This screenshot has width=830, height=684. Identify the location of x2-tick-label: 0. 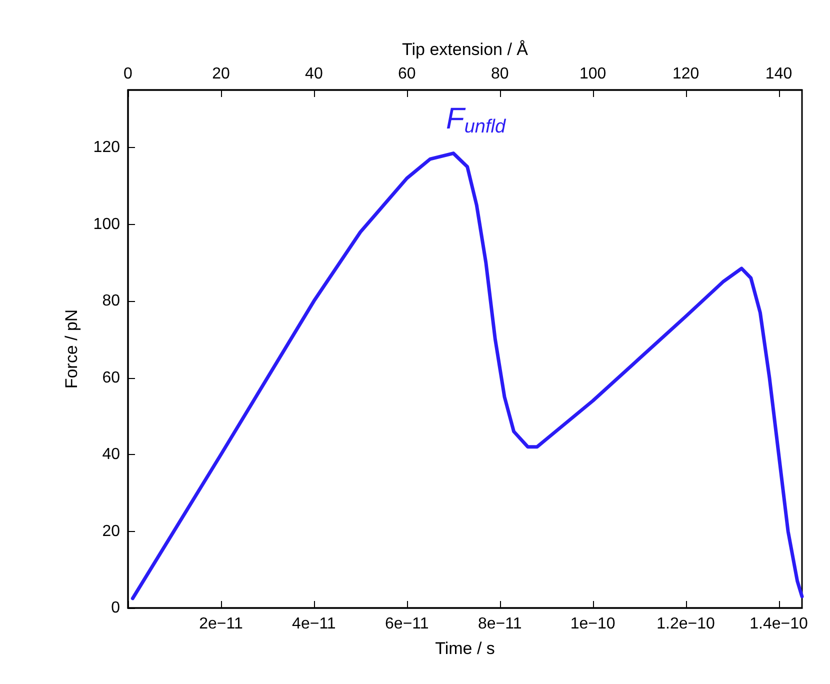
(128, 74).